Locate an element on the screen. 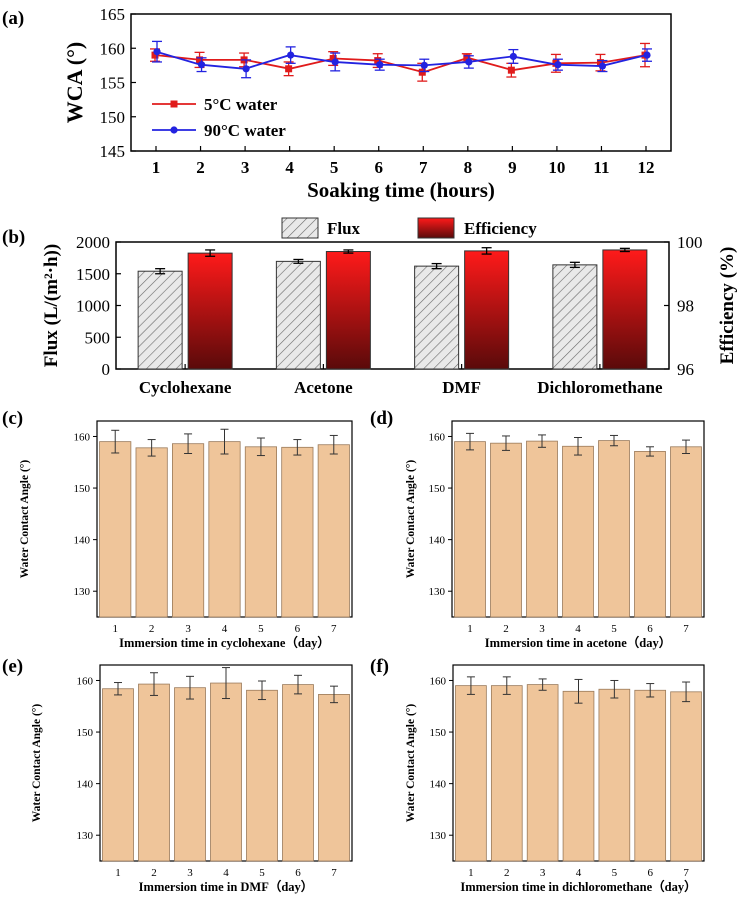 This screenshot has width=739, height=904. y-tick-label: 145 is located at coordinates (113, 151).